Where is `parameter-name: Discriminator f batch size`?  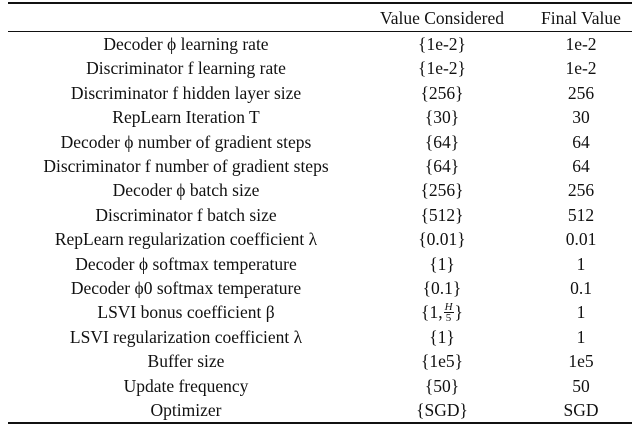
parameter-name: Discriminator f batch size is located at coordinates (186, 214).